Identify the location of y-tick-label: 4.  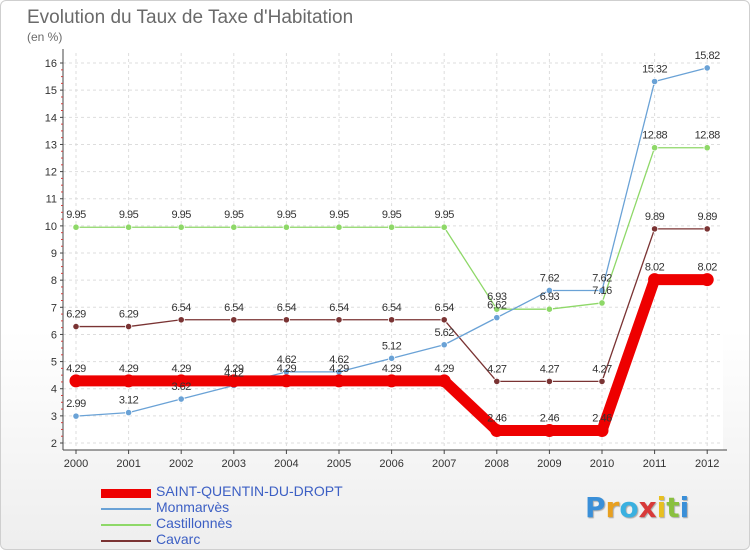
(54, 390).